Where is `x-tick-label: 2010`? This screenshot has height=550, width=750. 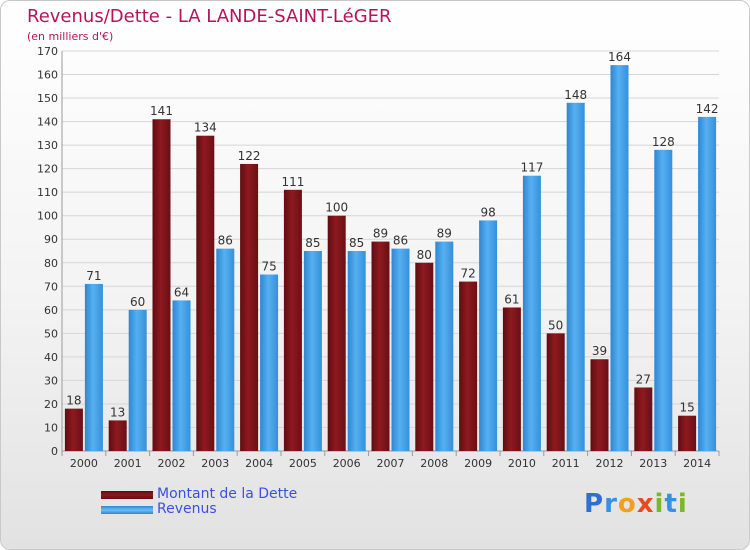
x-tick-label: 2010 is located at coordinates (522, 463).